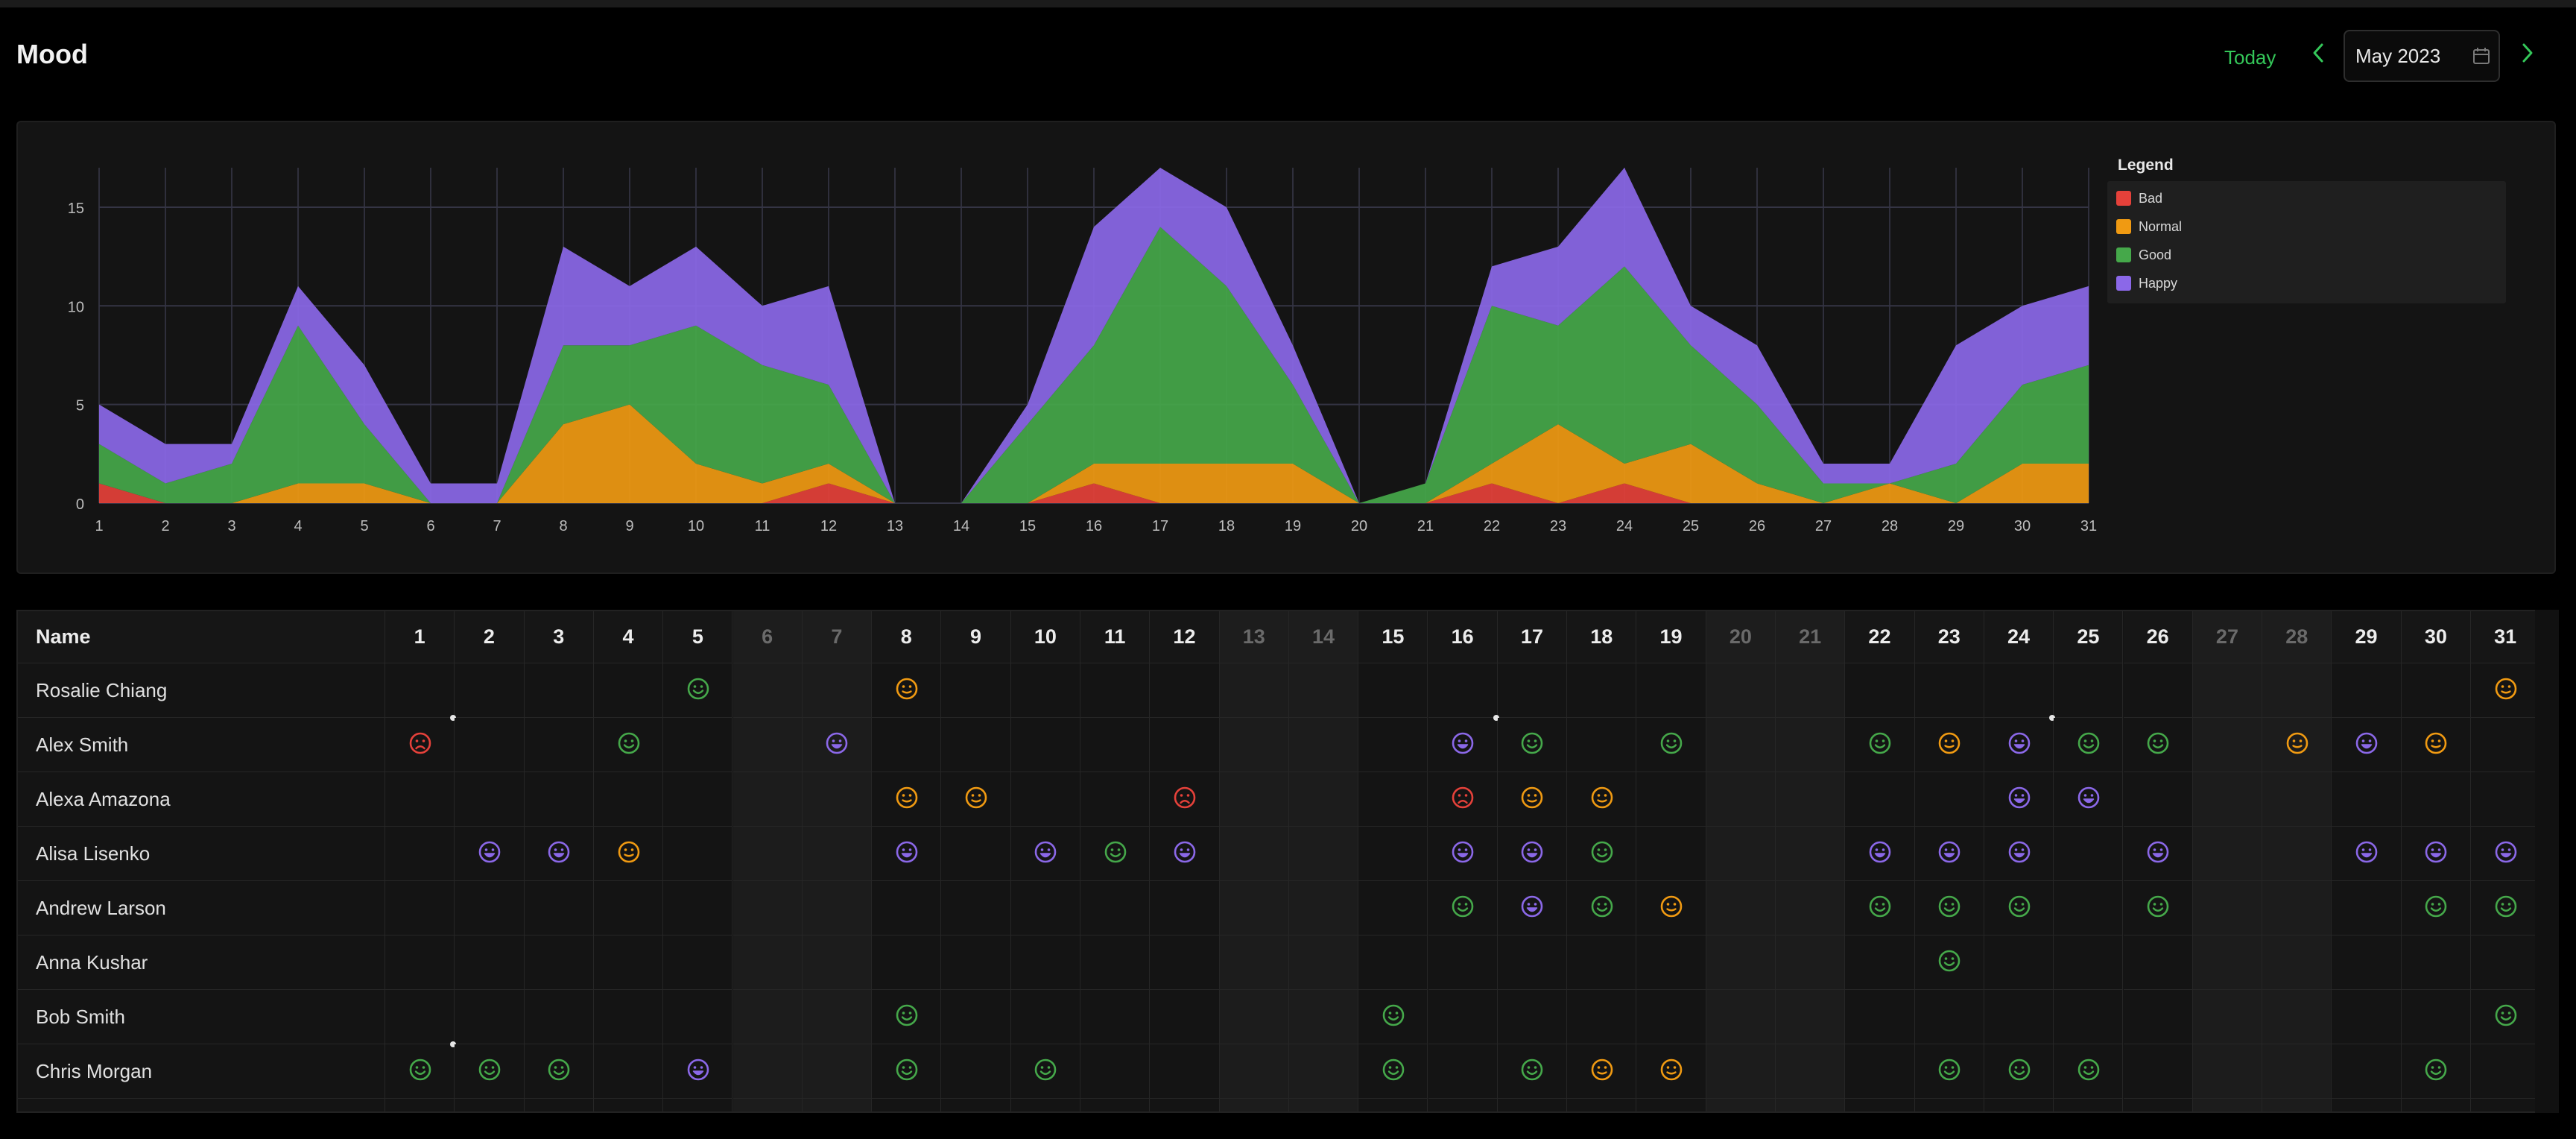 The image size is (2576, 1139). I want to click on next-month-button, so click(2527, 55).